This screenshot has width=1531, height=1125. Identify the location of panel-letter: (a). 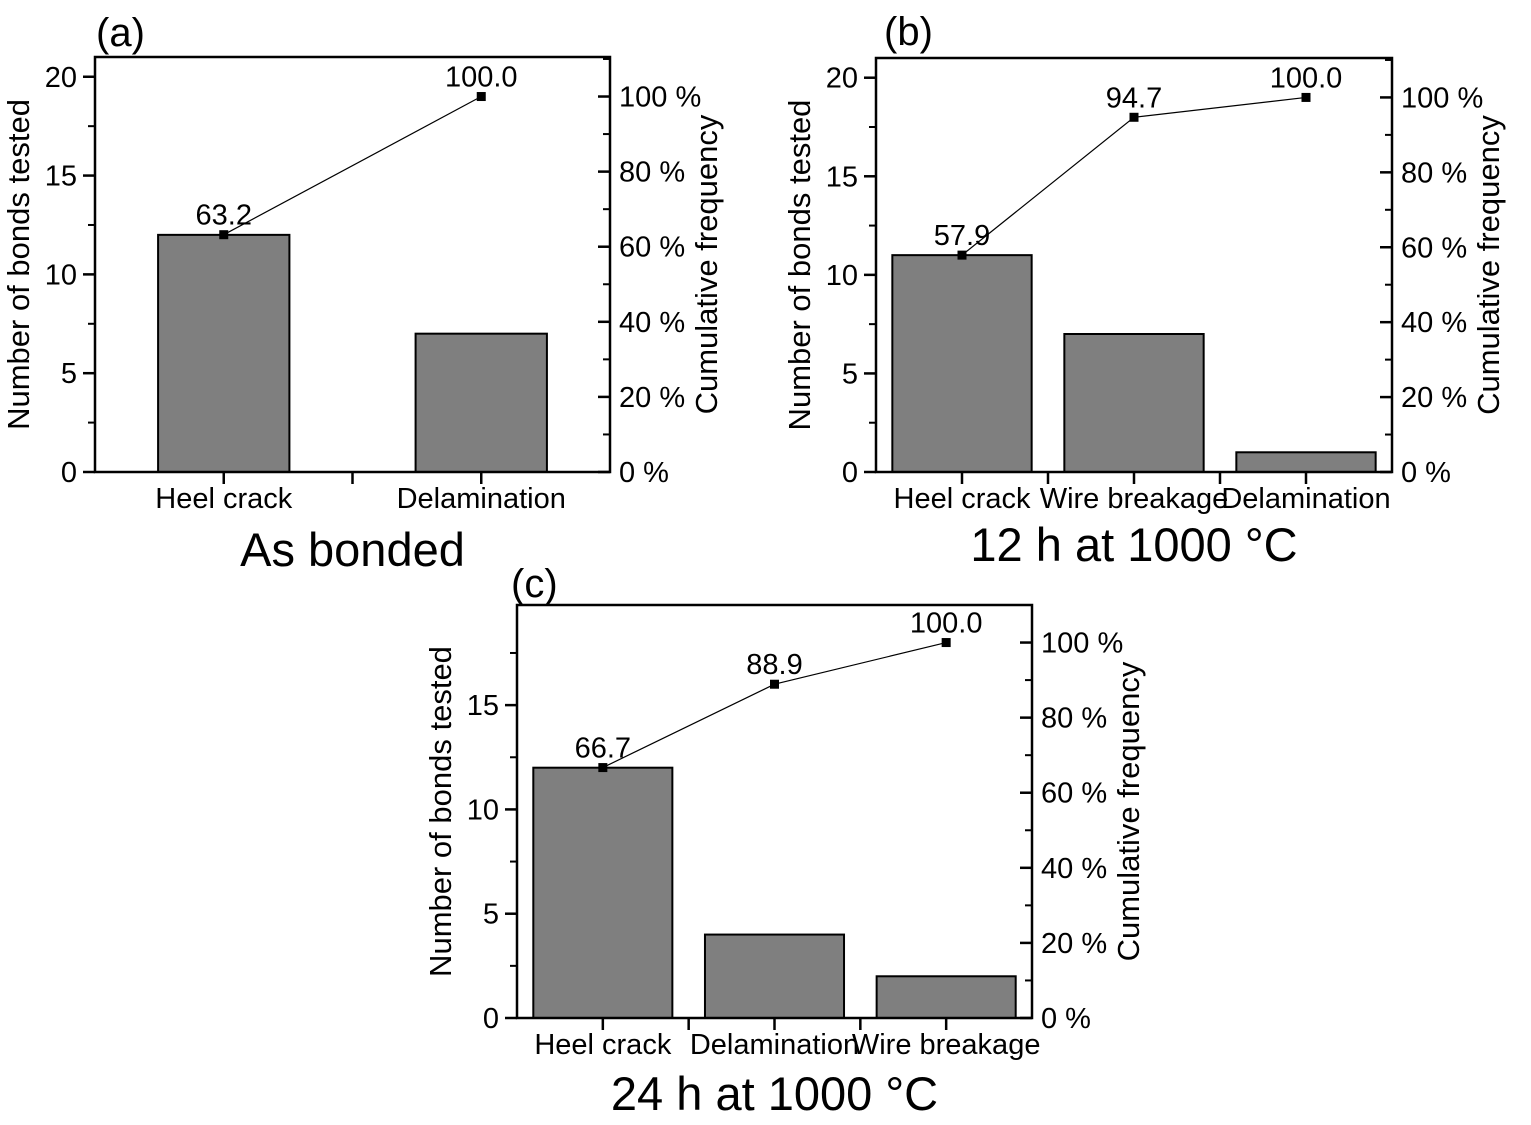
(120, 33).